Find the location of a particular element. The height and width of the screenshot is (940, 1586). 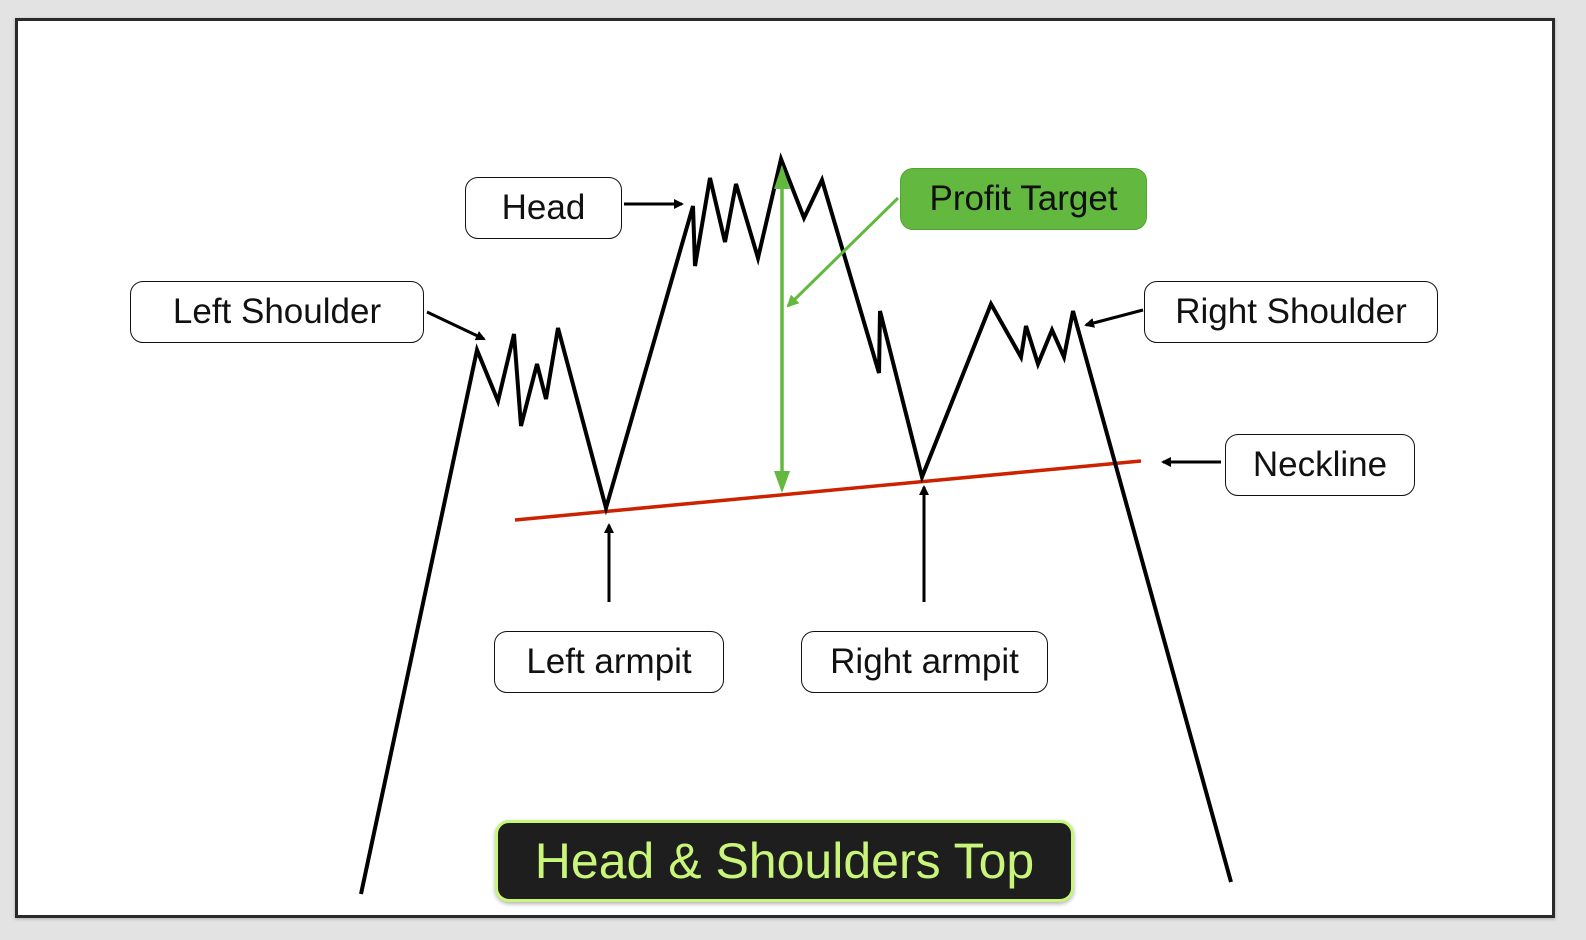

right-shoulder-label: Right Shoulder is located at coordinates (1291, 312).